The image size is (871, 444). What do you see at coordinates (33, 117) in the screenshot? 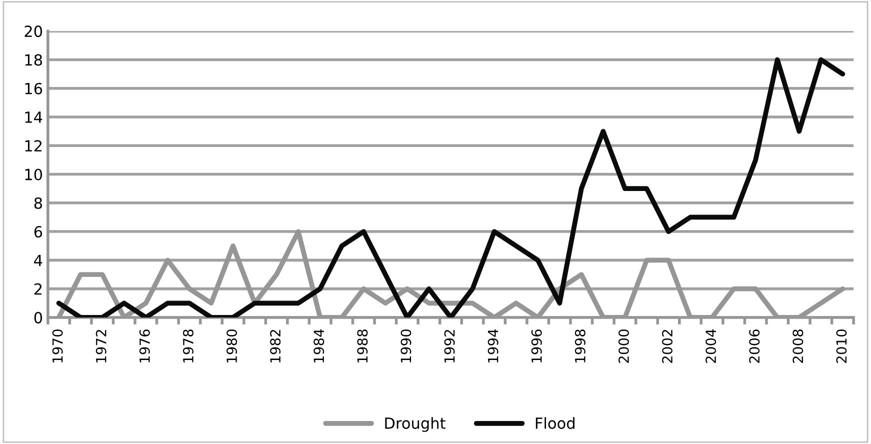
I see `y-tick-label: 14` at bounding box center [33, 117].